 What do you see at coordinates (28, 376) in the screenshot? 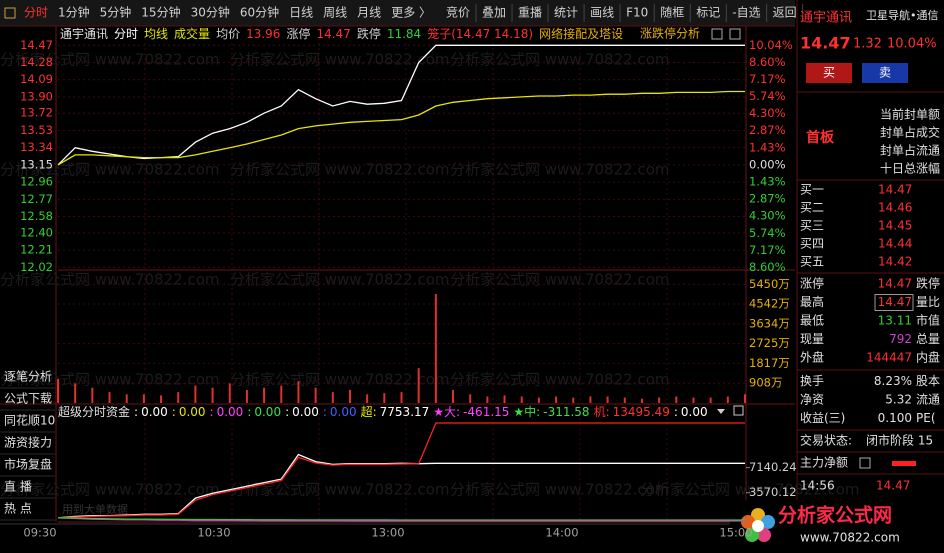
I see `side-menu-item: 逐笔分析` at bounding box center [28, 376].